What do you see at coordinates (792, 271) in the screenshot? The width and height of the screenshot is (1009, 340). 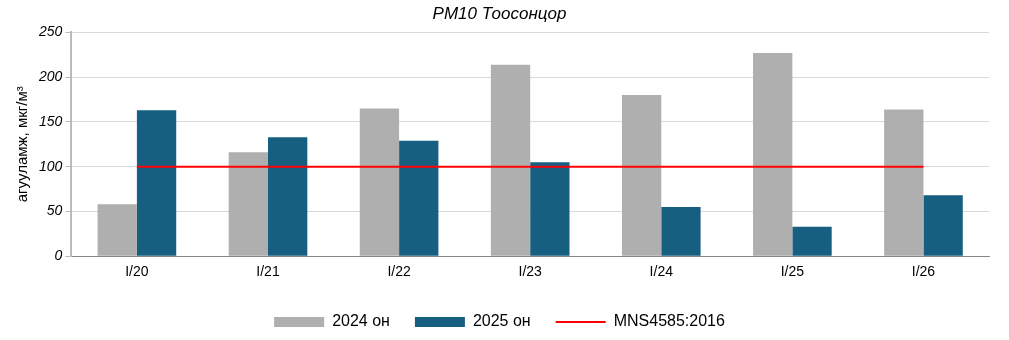 I see `x-tick-label: I/25` at bounding box center [792, 271].